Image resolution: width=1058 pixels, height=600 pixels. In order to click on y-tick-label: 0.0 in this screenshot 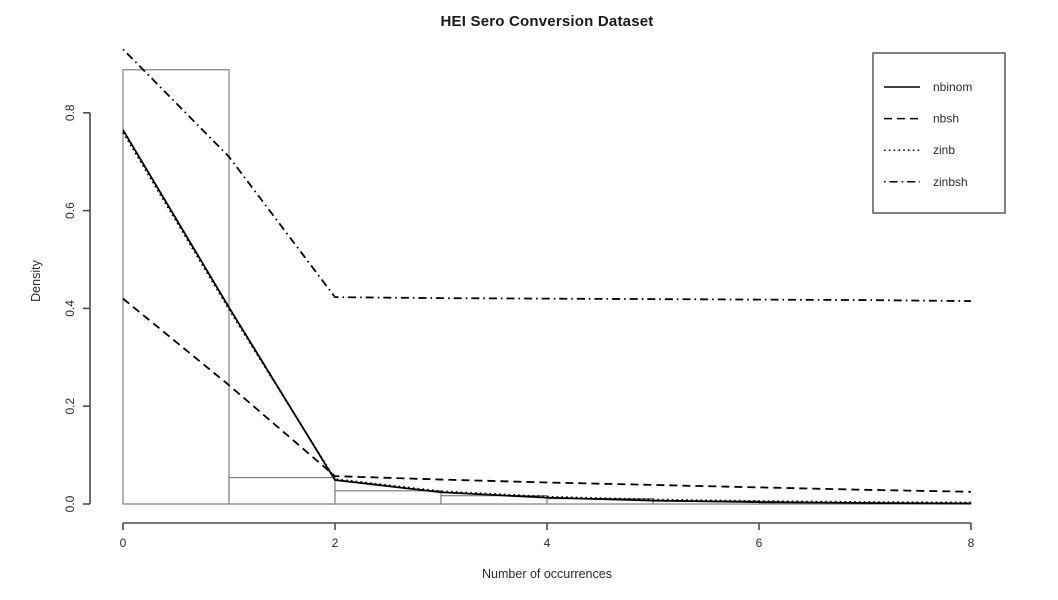, I will do `click(70, 503)`.